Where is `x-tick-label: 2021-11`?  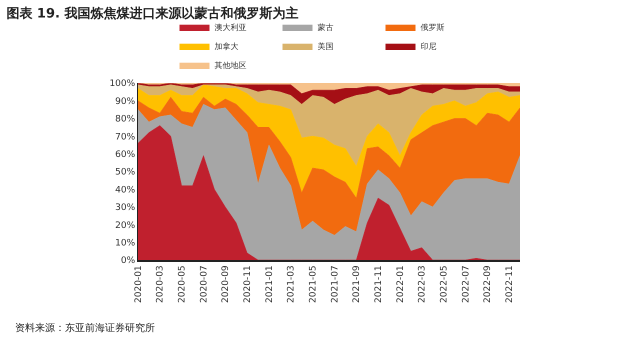 x-tick-label: 2021-11 is located at coordinates (379, 284).